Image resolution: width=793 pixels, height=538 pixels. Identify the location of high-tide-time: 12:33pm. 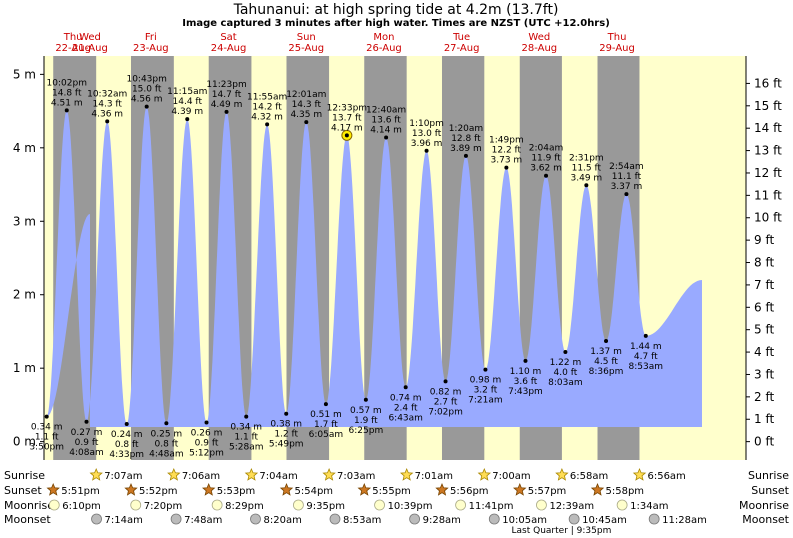
(347, 108).